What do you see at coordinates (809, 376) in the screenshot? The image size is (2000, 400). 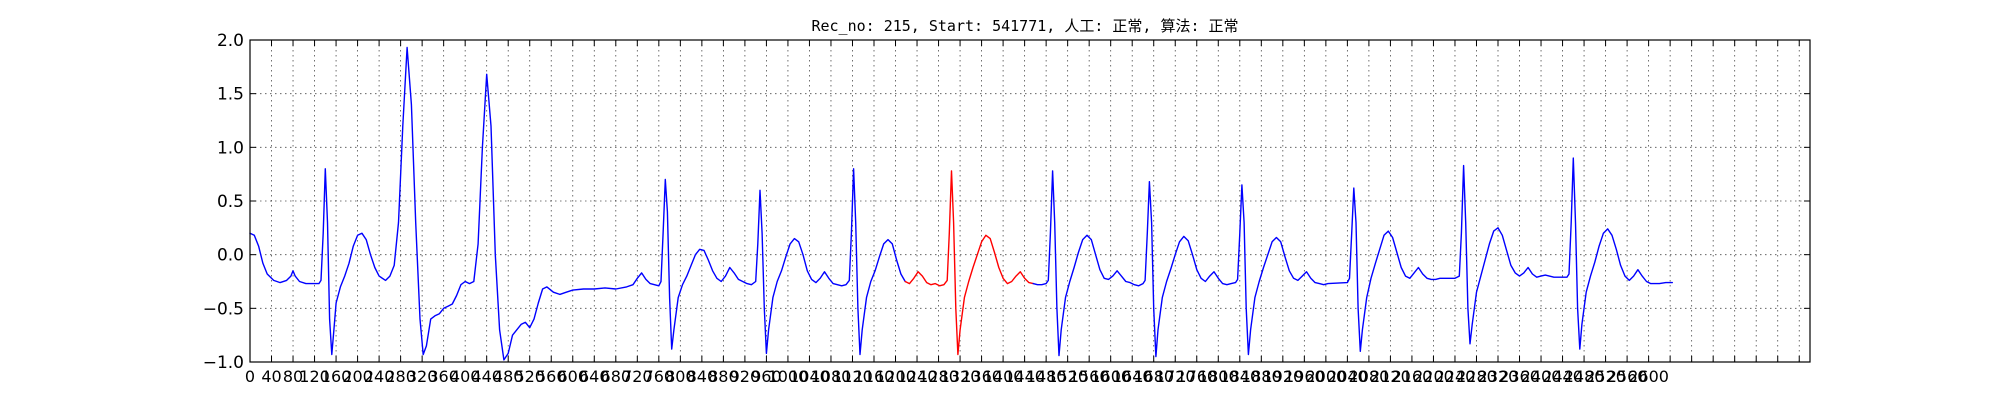 I see `x-tick-label: 1040` at bounding box center [809, 376].